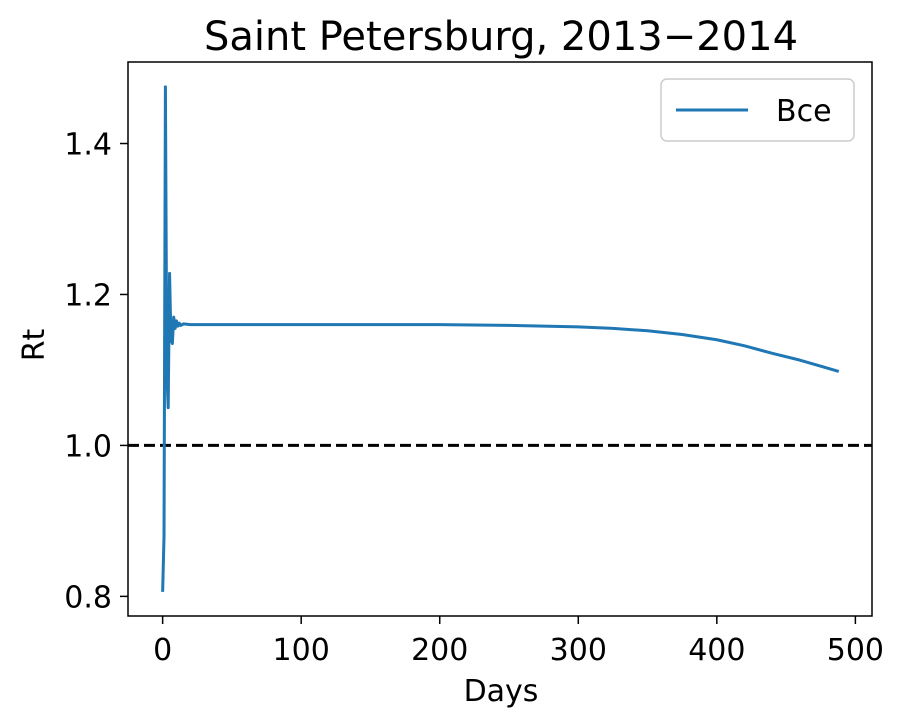  What do you see at coordinates (804, 111) in the screenshot?
I see `legend-label: Все` at bounding box center [804, 111].